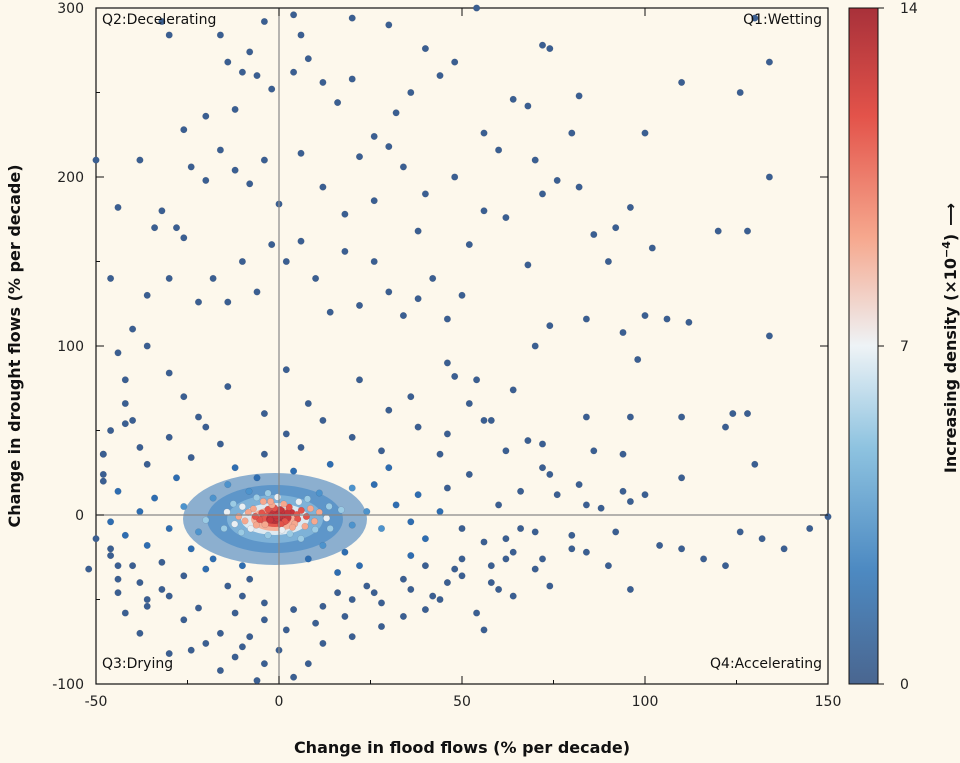 Image resolution: width=960 pixels, height=763 pixels. I want to click on x-tick-label-50: 50, so click(462, 702).